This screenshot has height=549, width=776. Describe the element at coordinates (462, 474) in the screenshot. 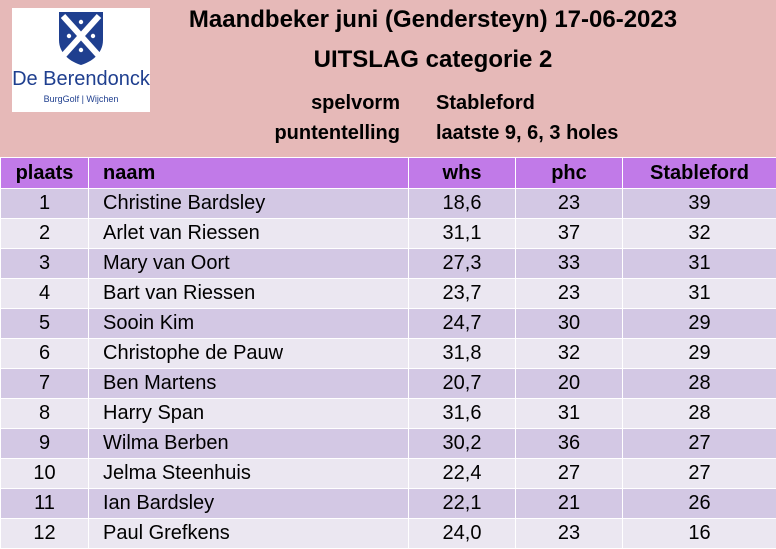

I see `cell-whs: 22,4` at that location.